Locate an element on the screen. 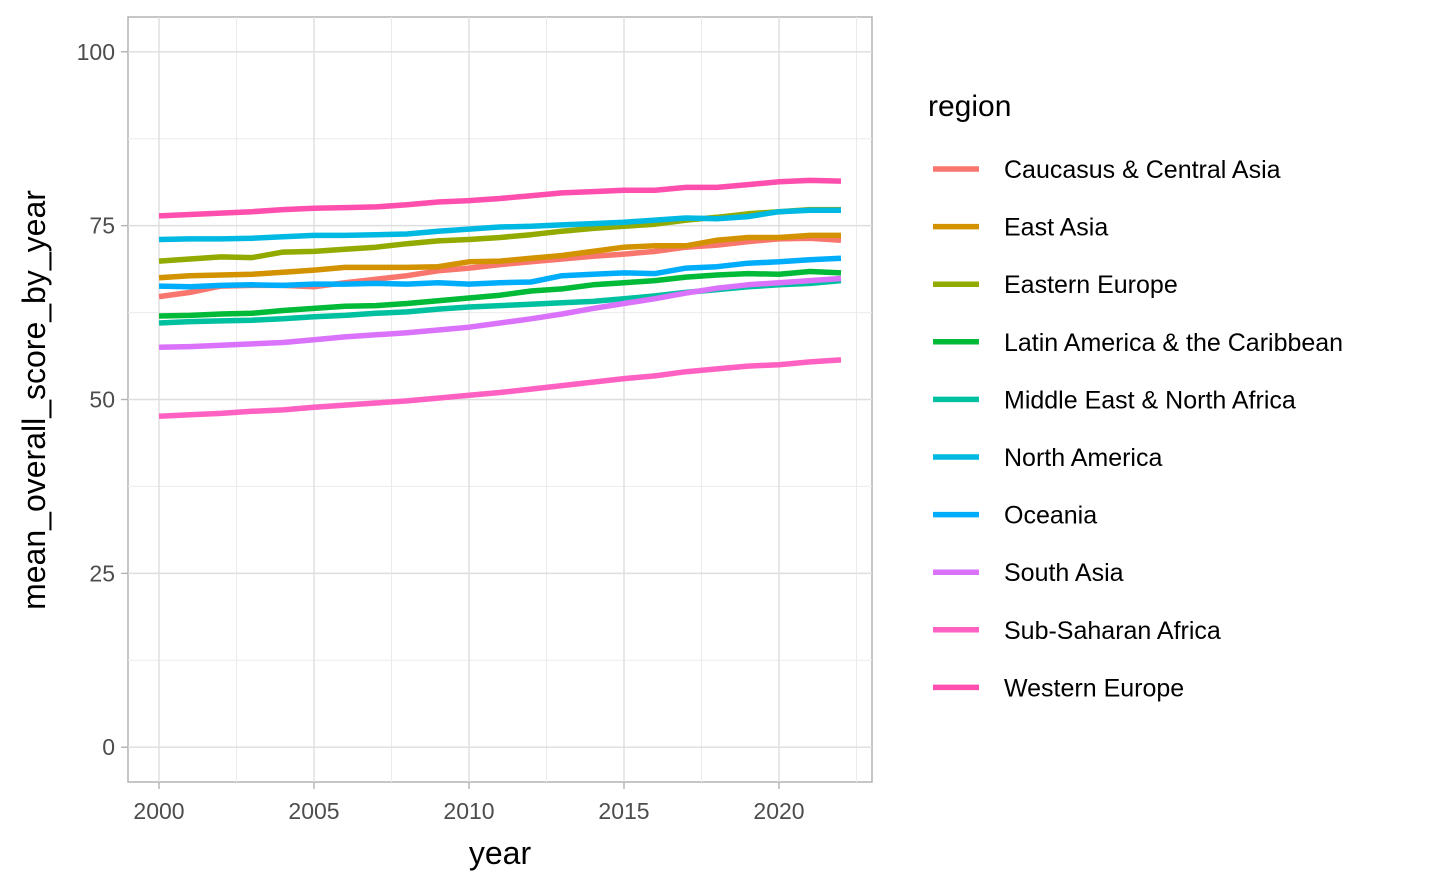 Image resolution: width=1440 pixels, height=889 pixels. legend-item: Middle East & North Africa is located at coordinates (1114, 400).